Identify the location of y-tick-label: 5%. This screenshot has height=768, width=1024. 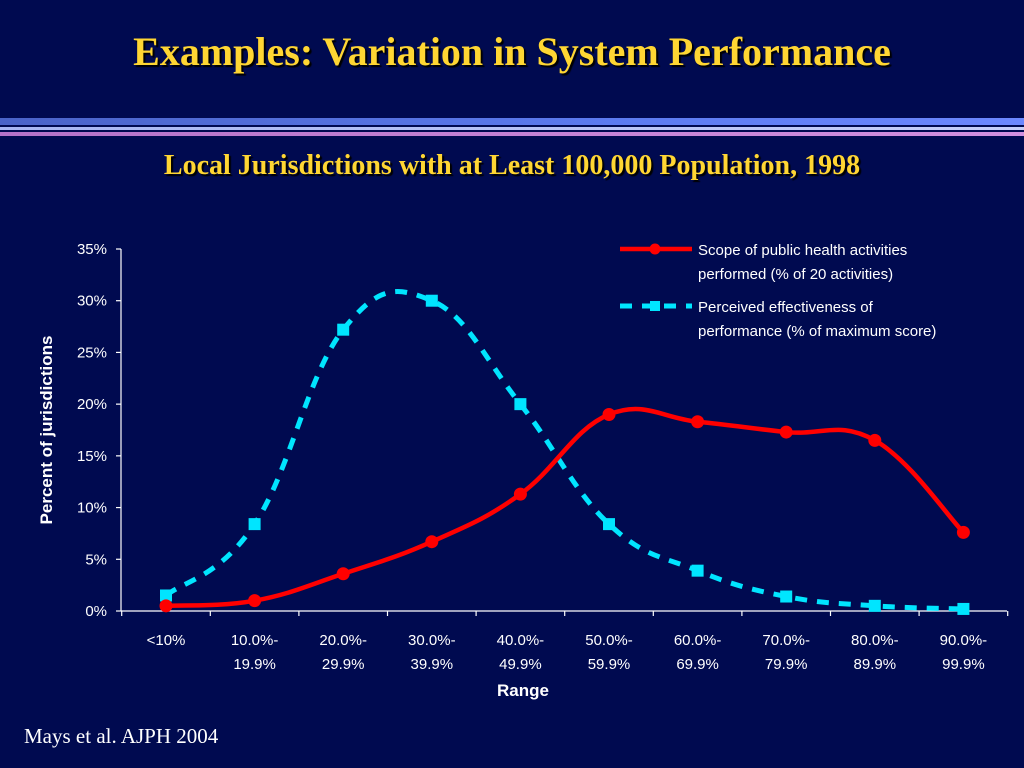
(96, 559).